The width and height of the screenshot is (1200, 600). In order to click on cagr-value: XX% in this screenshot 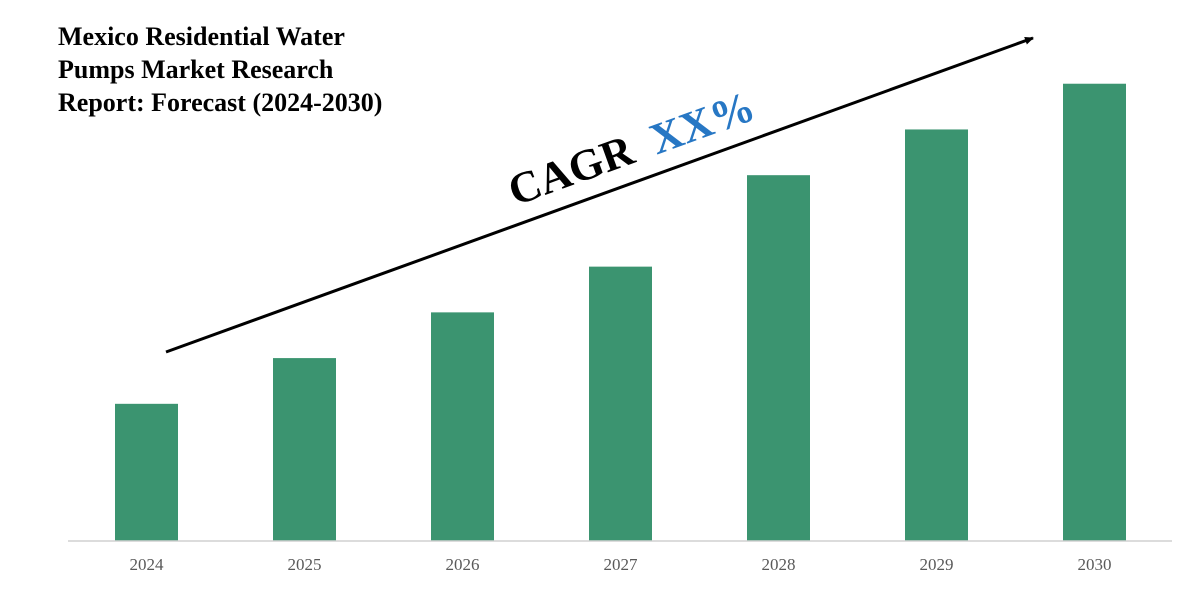, I will do `click(702, 122)`.